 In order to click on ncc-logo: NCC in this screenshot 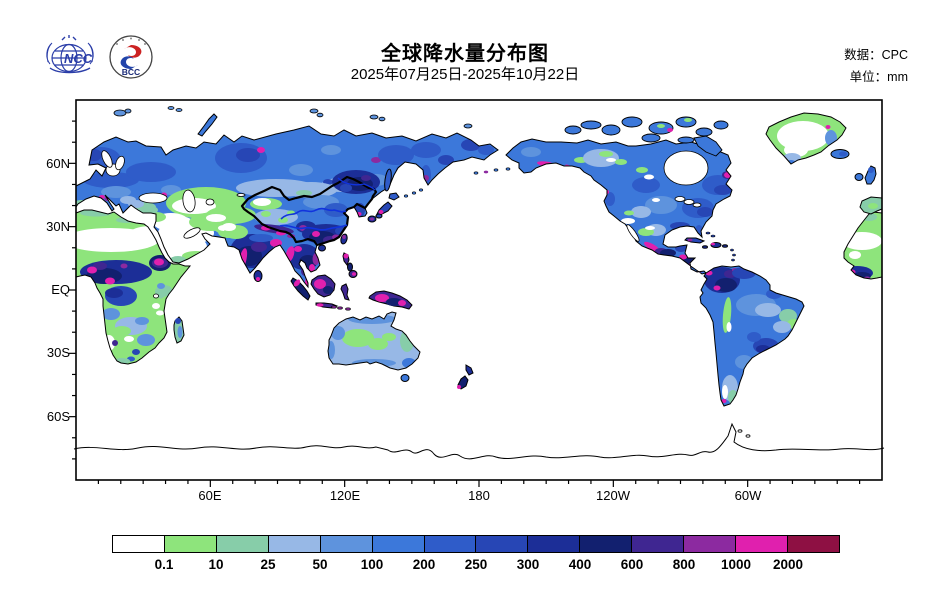, I will do `click(70, 54)`.